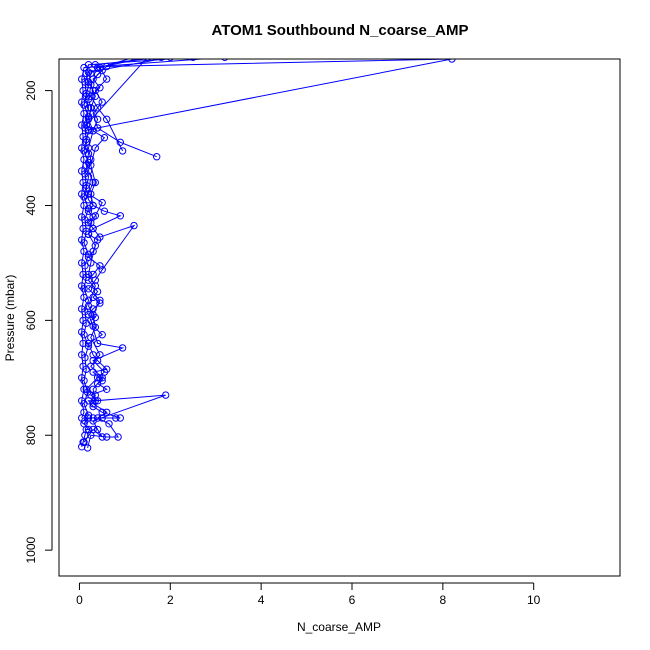 The image size is (650, 650). What do you see at coordinates (31, 549) in the screenshot?
I see `y-tick-label: 1000` at bounding box center [31, 549].